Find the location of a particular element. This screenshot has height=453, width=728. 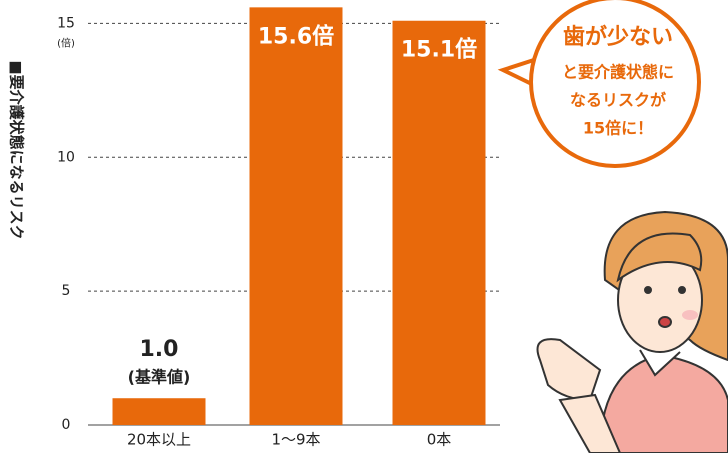

y-tick-label: 10 is located at coordinates (66, 157).